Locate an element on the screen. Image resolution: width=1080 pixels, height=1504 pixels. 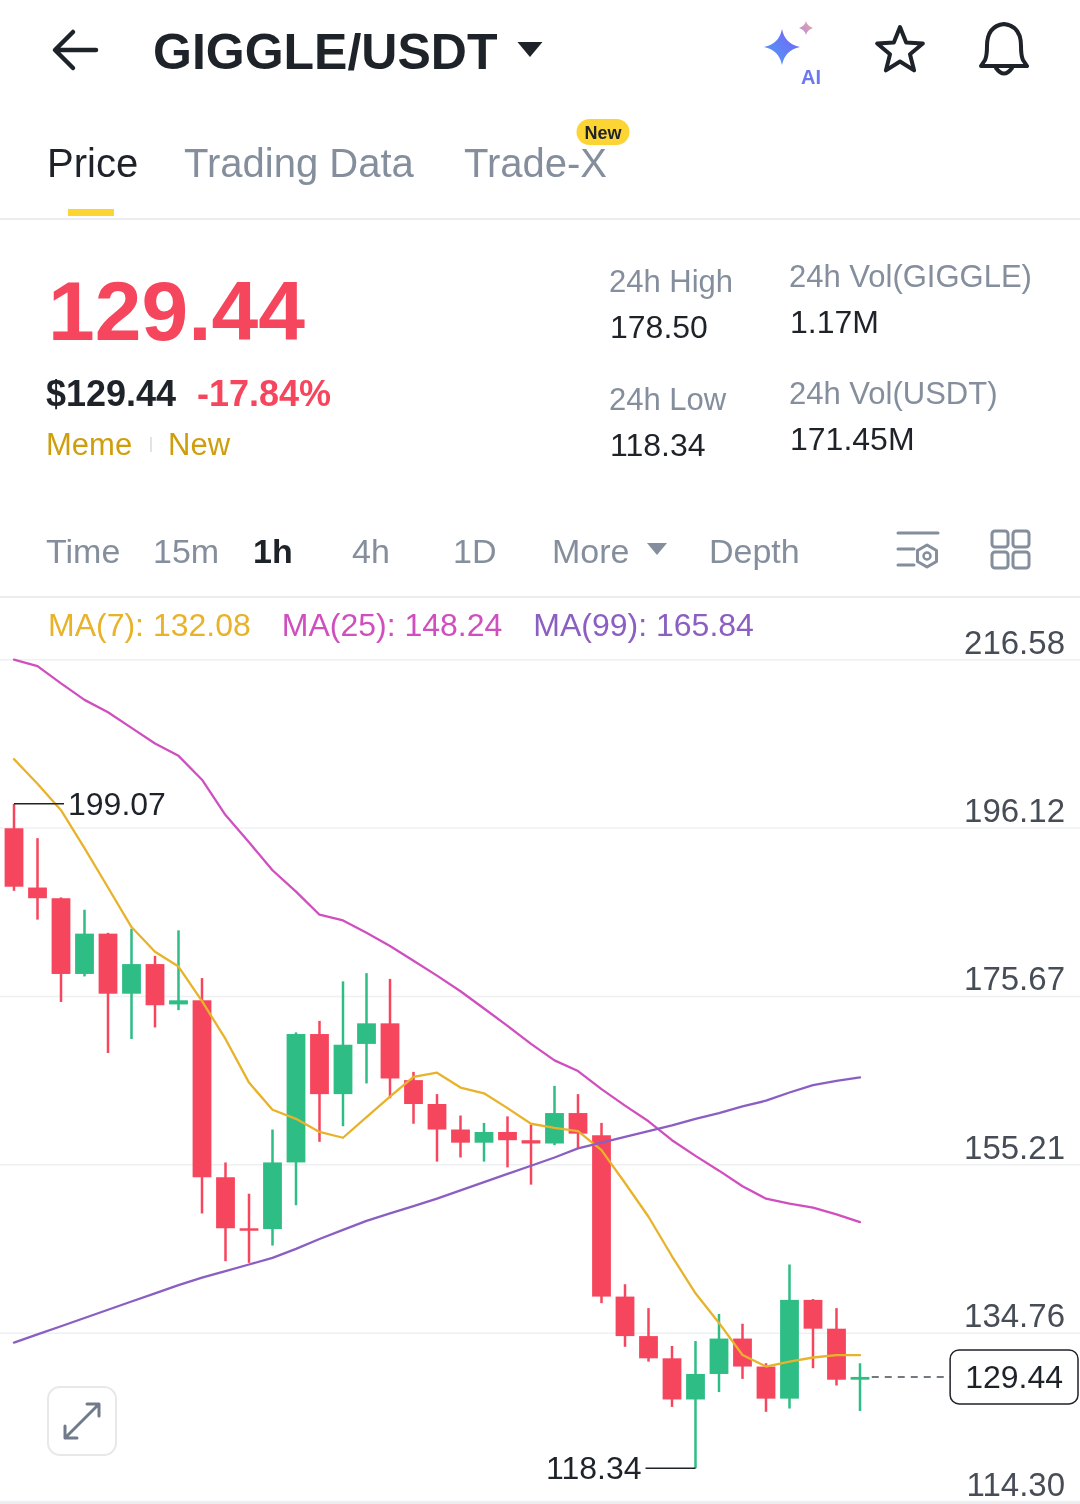
text: 15m is located at coordinates (186, 551).